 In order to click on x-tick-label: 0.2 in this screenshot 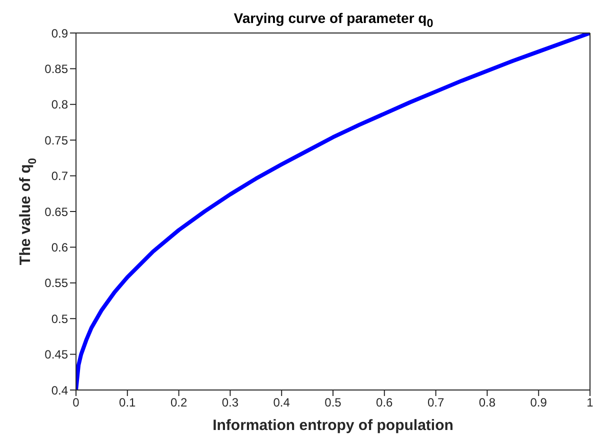, I will do `click(179, 403)`.